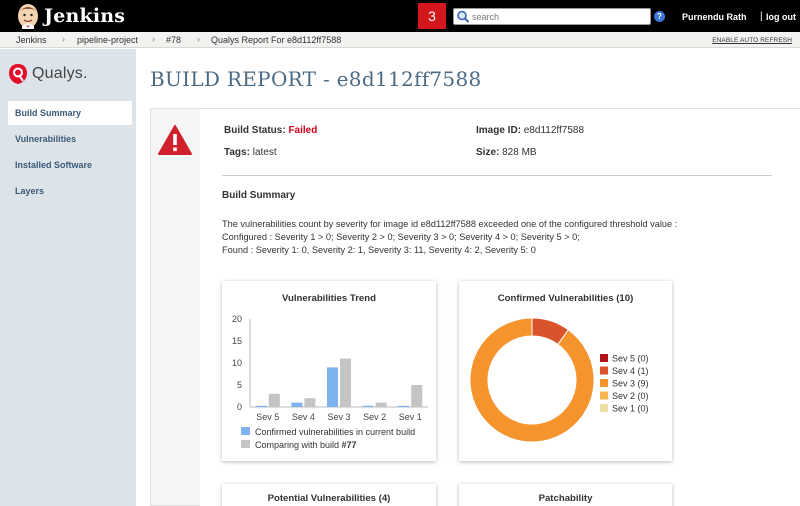 The image size is (800, 506). I want to click on logo-text: Jenkins, so click(85, 16).